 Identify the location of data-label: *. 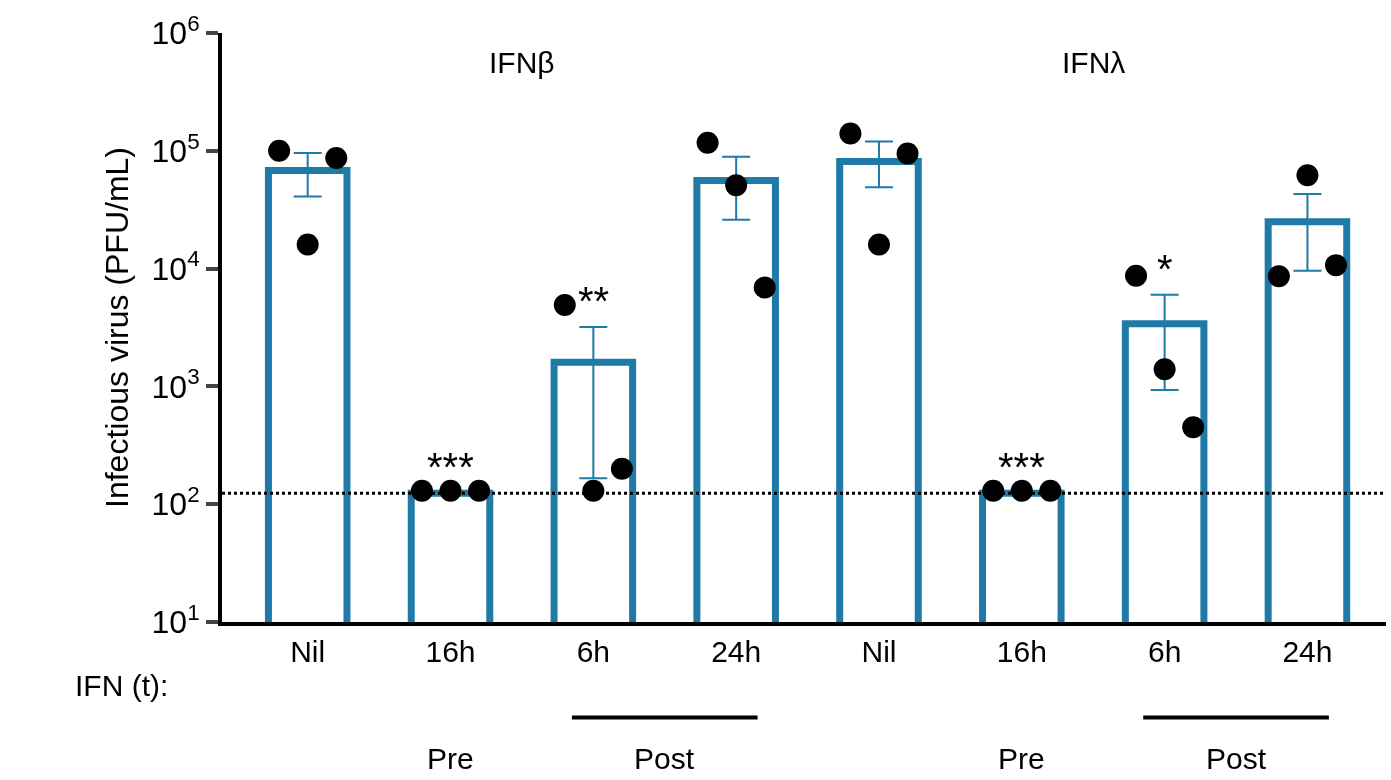
(1165, 269).